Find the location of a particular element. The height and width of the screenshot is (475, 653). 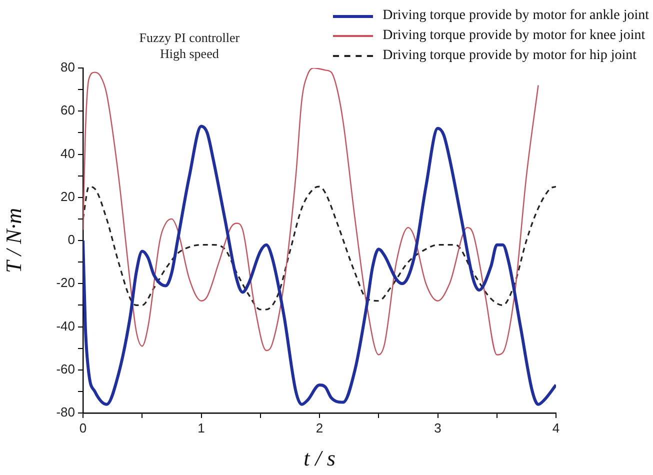

x-tick-label: 2 is located at coordinates (320, 428).